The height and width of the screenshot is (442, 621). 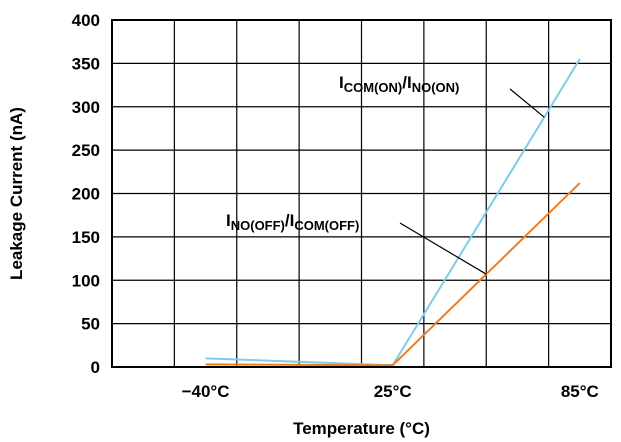 I want to click on x-tick-labels: −40°C 25°C 85°C, so click(x=390, y=391).